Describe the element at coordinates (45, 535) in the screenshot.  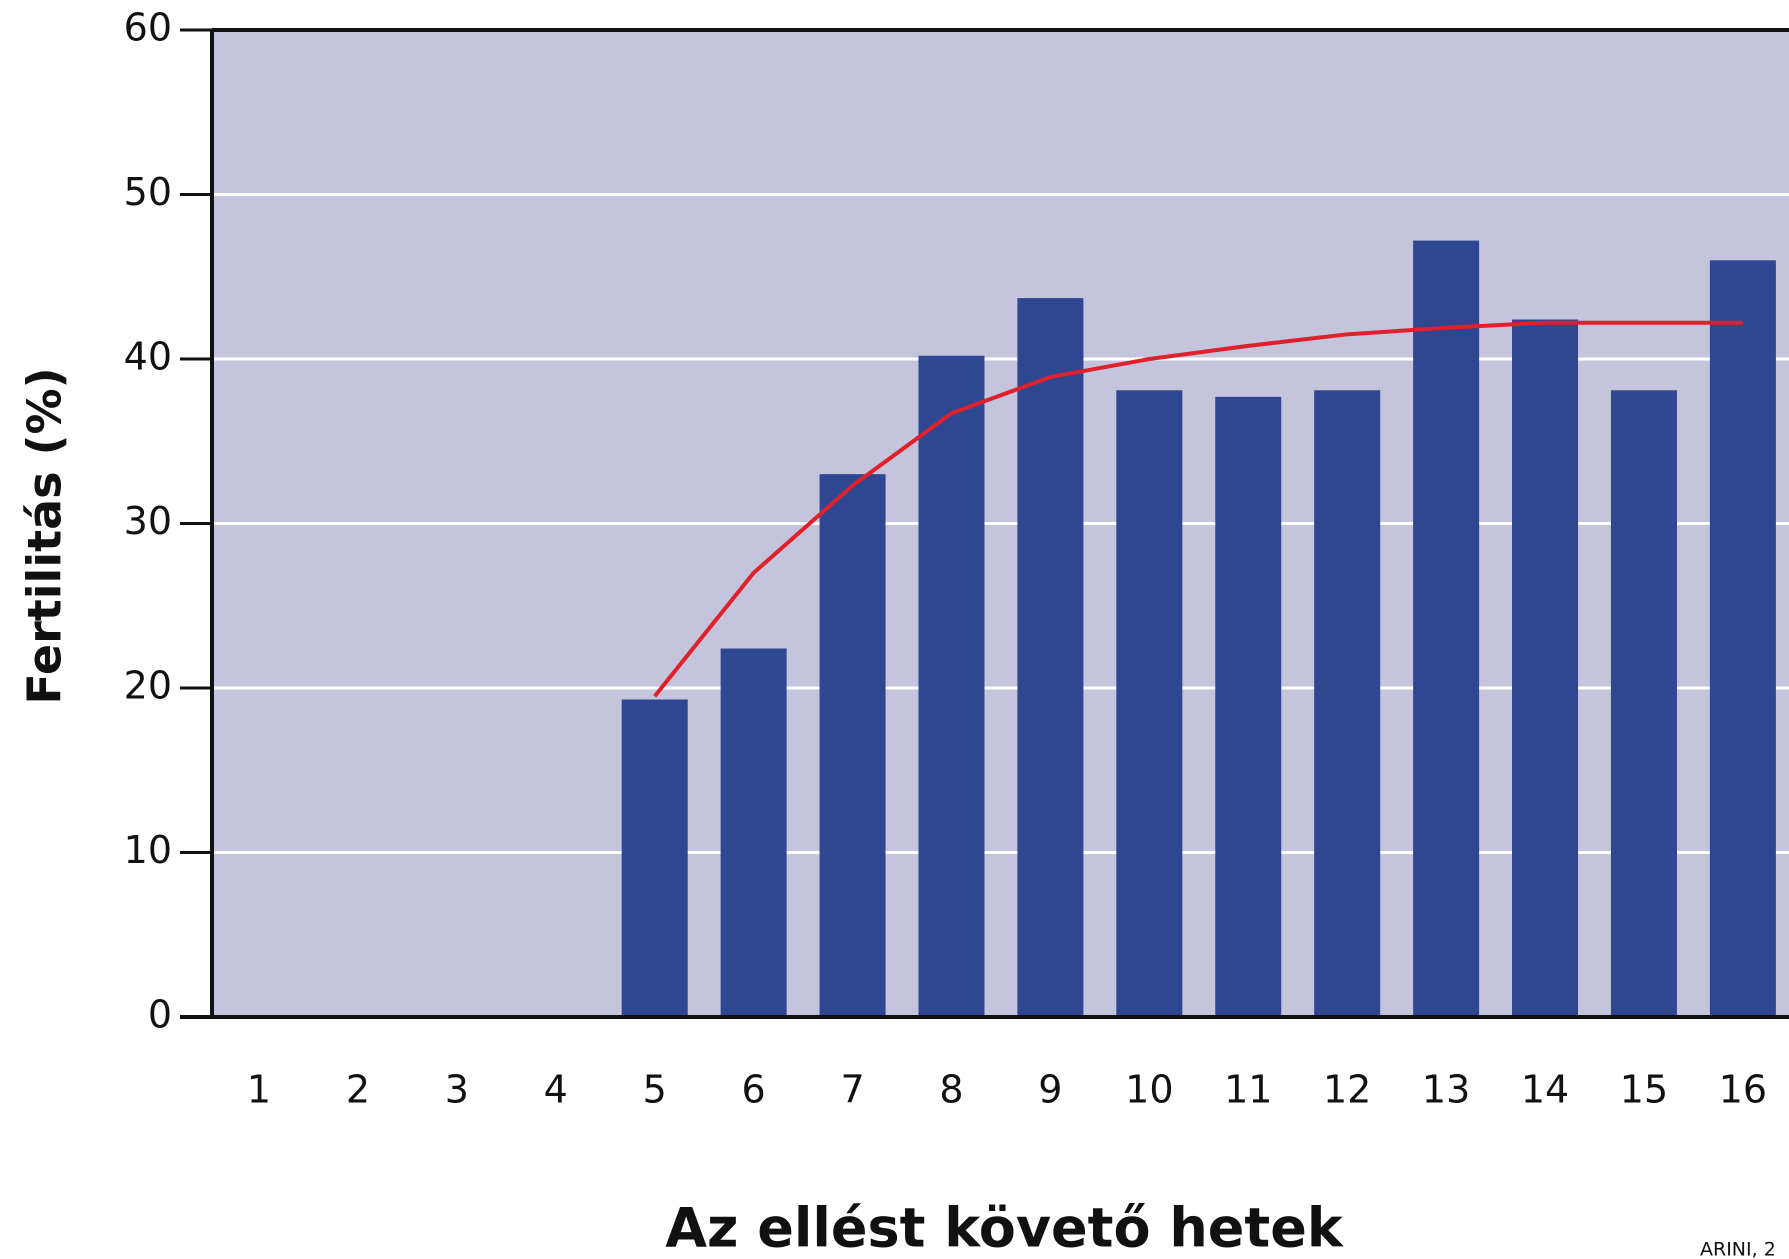
I see `y-axis-label: Fertilitás (%)` at that location.